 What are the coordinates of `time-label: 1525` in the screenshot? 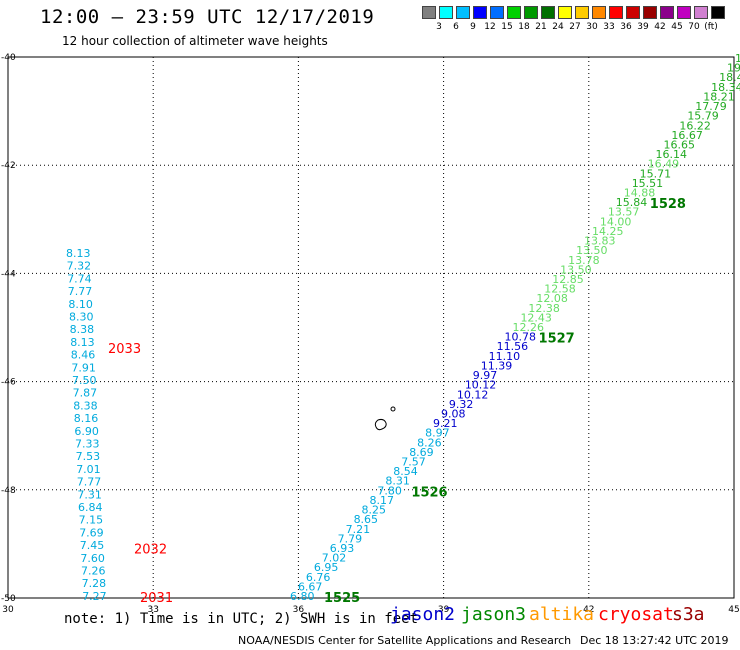 It's located at (342, 598).